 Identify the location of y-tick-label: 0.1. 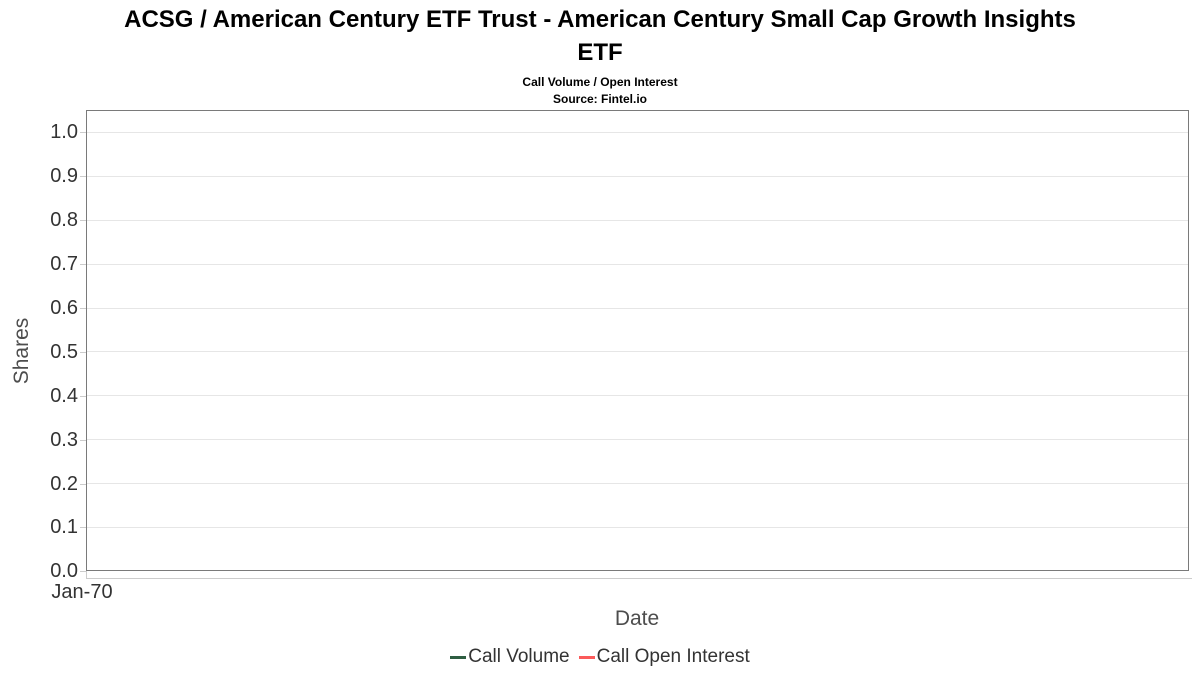
(64, 527).